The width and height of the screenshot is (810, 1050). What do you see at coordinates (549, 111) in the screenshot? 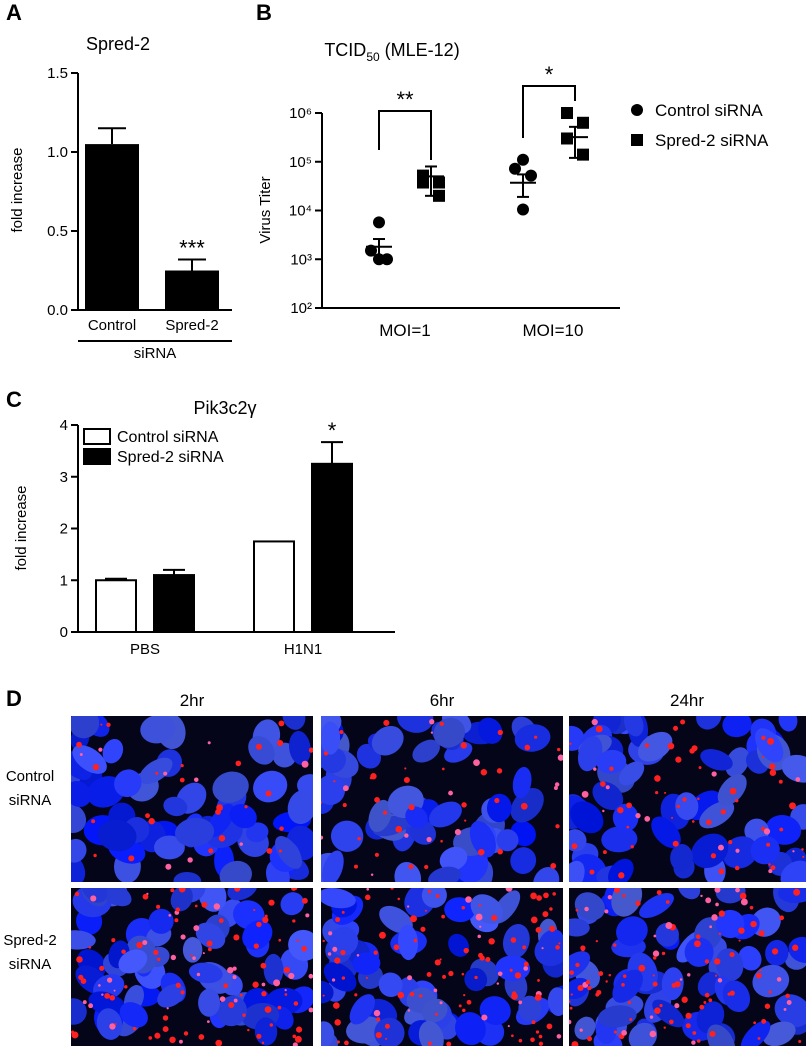
I see `significance-bracket` at bounding box center [549, 111].